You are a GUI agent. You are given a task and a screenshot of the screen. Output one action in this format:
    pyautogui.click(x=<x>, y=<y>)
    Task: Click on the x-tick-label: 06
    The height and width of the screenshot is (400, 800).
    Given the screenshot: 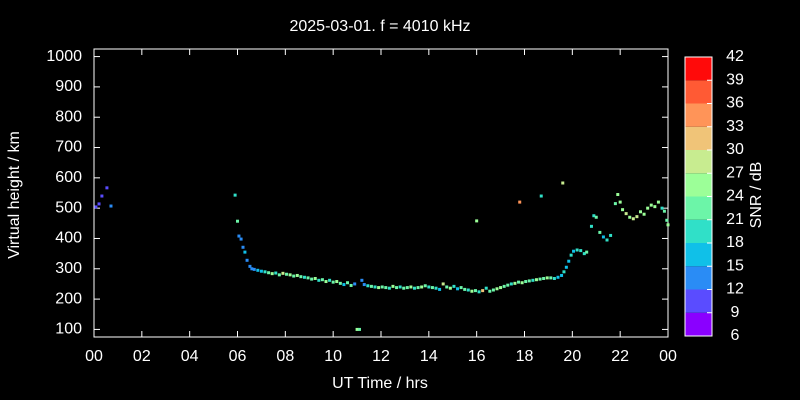 What is the action you would take?
    pyautogui.click(x=238, y=356)
    